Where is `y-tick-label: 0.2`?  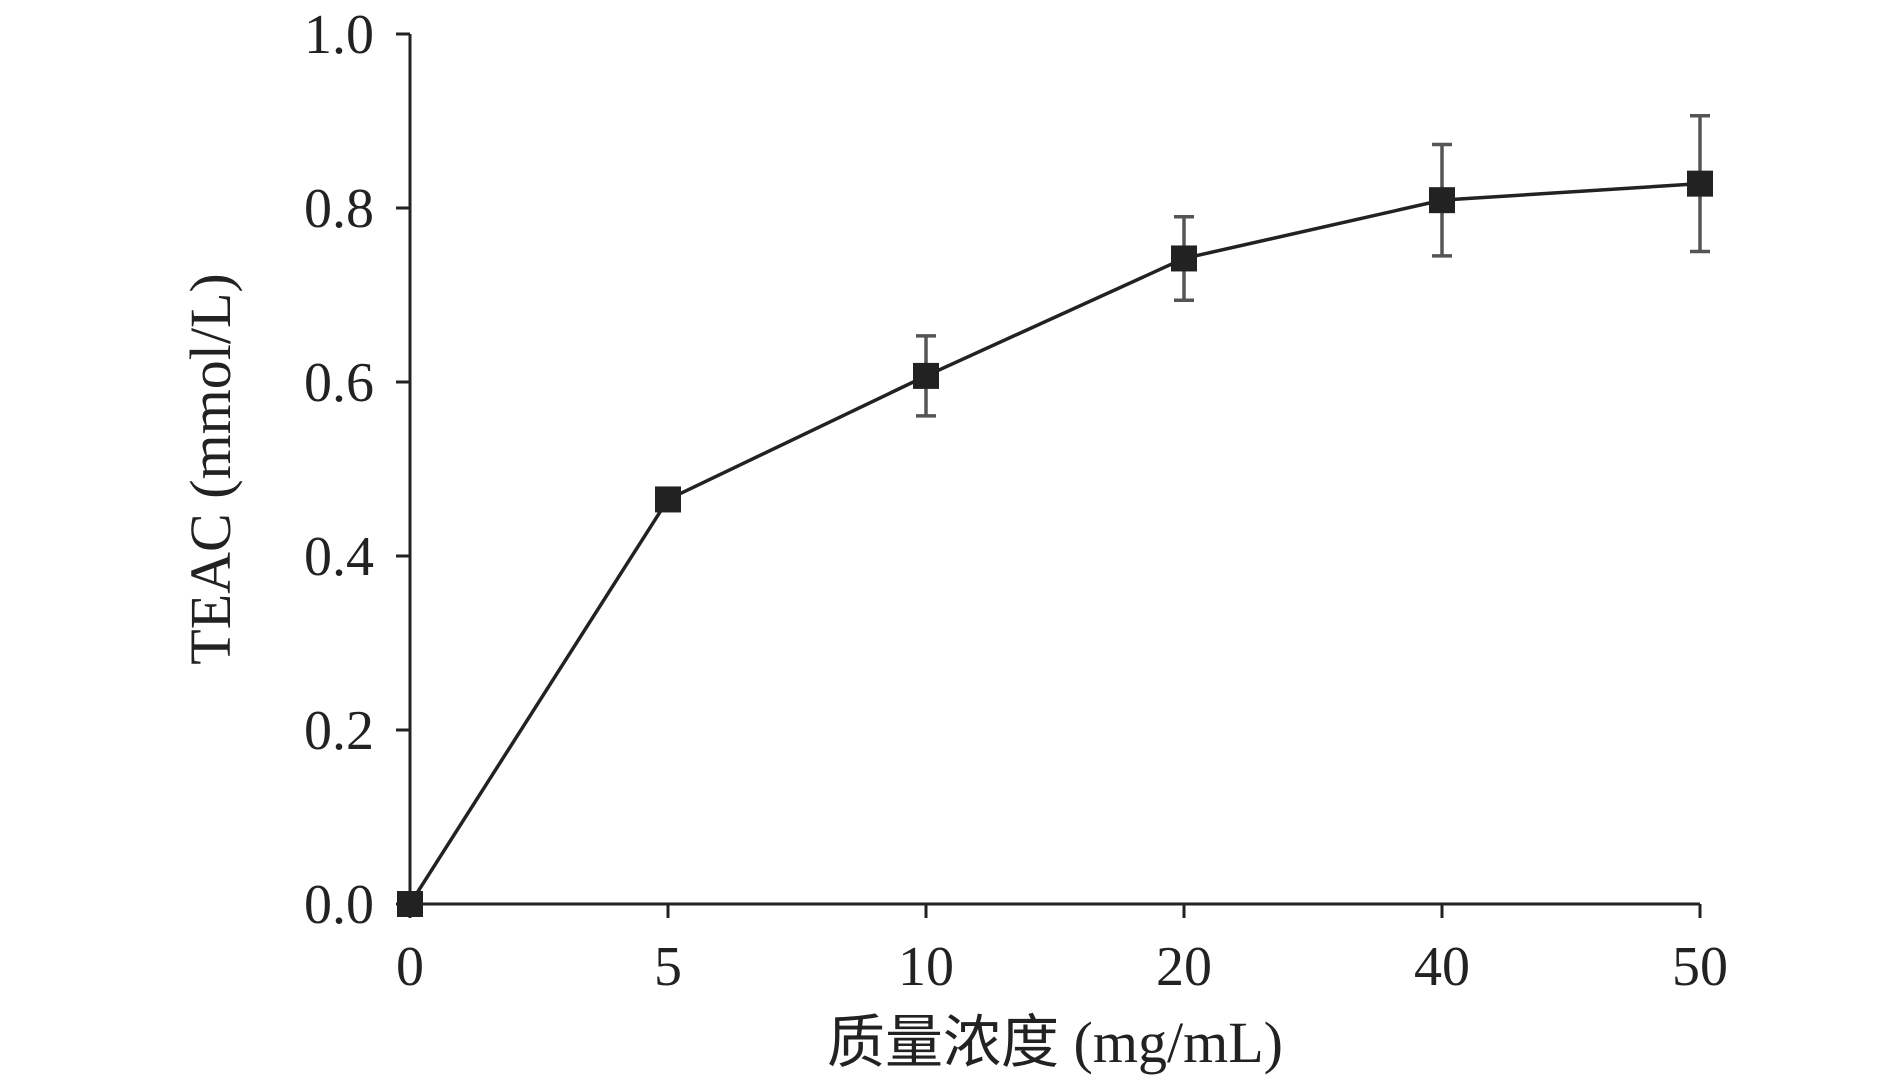 y-tick-label: 0.2 is located at coordinates (339, 731).